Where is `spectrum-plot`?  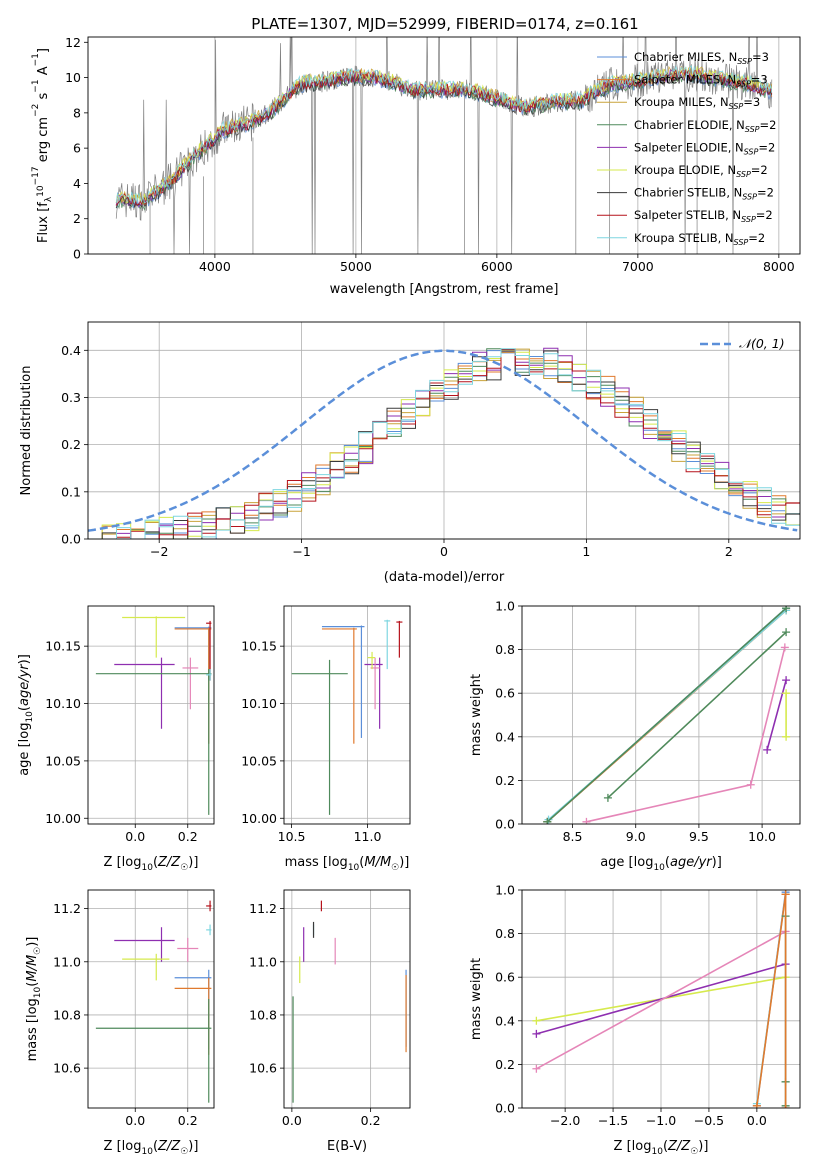
spectrum-plot is located at coordinates (444, 145).